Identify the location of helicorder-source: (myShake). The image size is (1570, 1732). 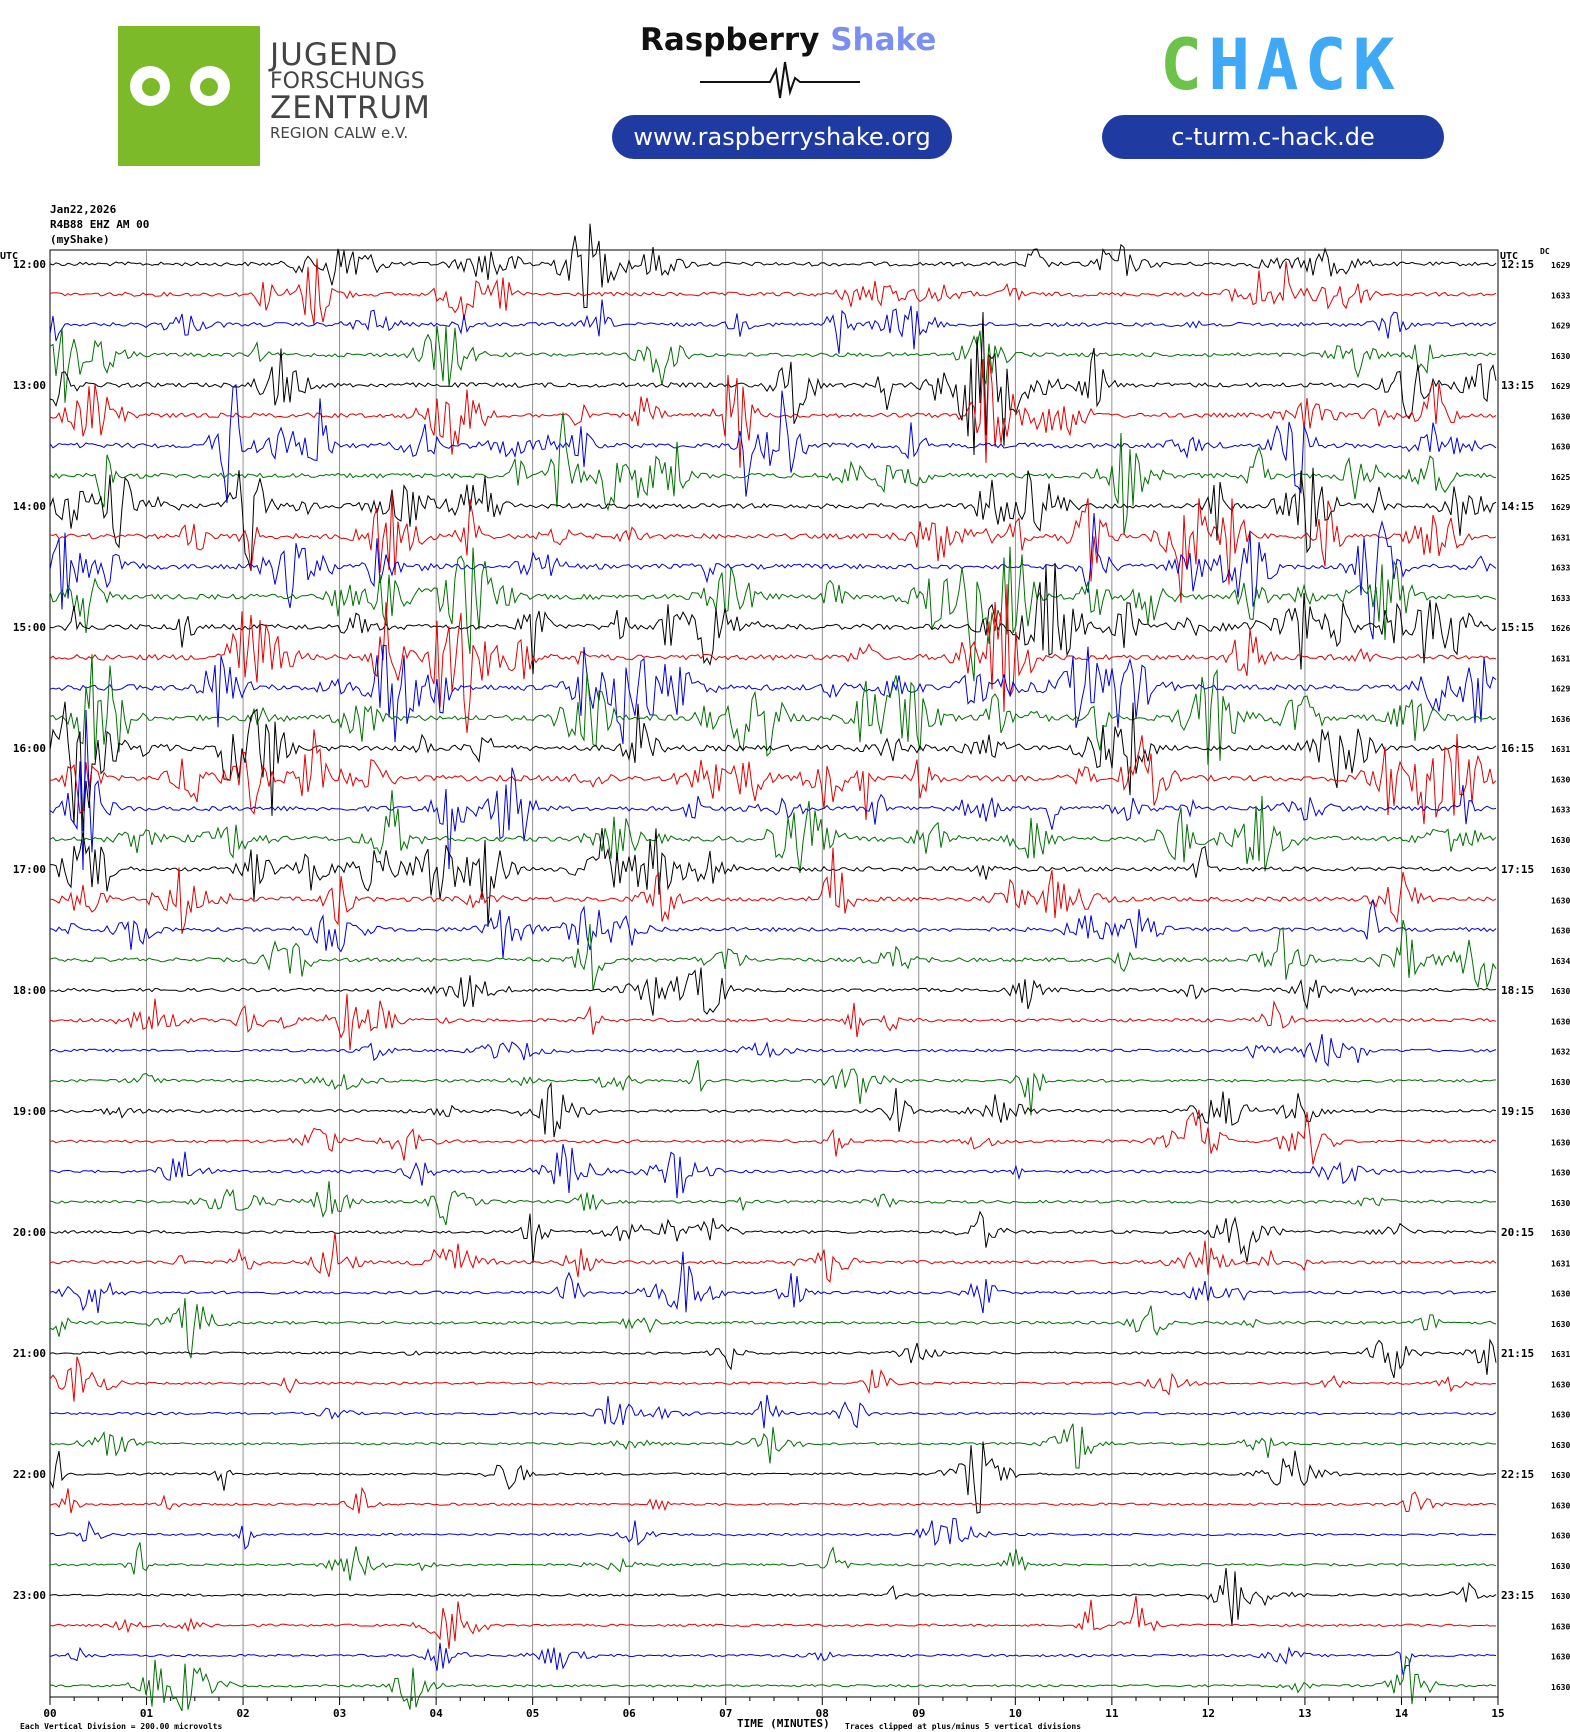
(80, 239).